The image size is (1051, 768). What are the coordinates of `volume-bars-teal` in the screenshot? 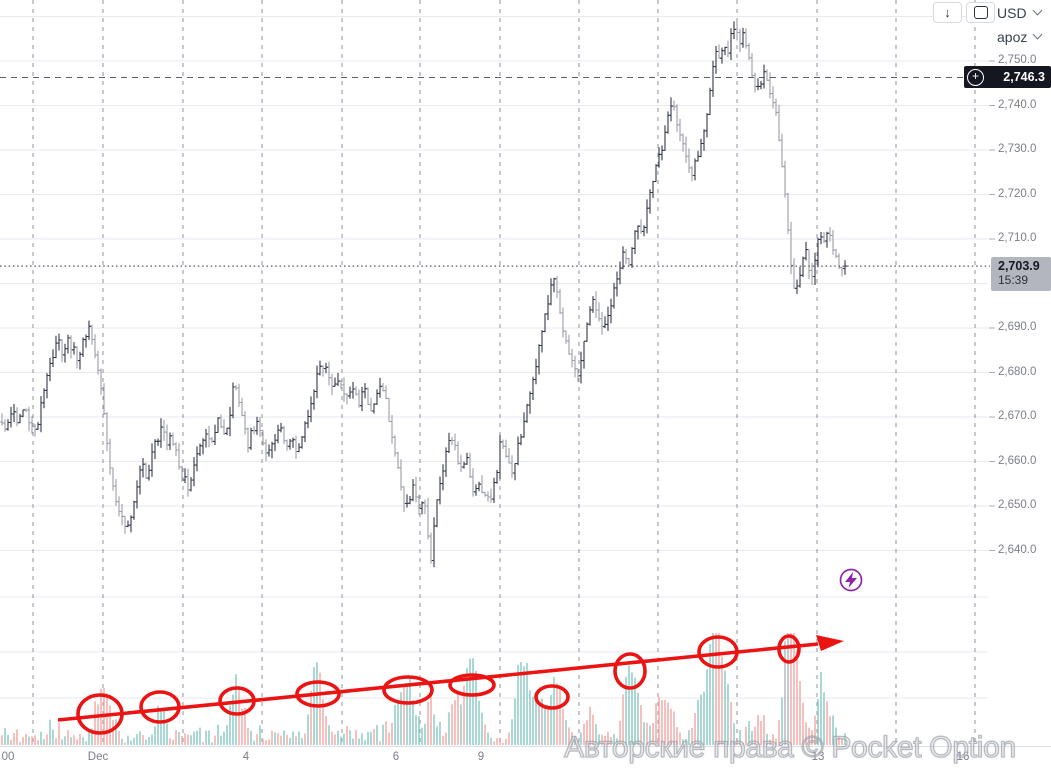 It's located at (425, 689).